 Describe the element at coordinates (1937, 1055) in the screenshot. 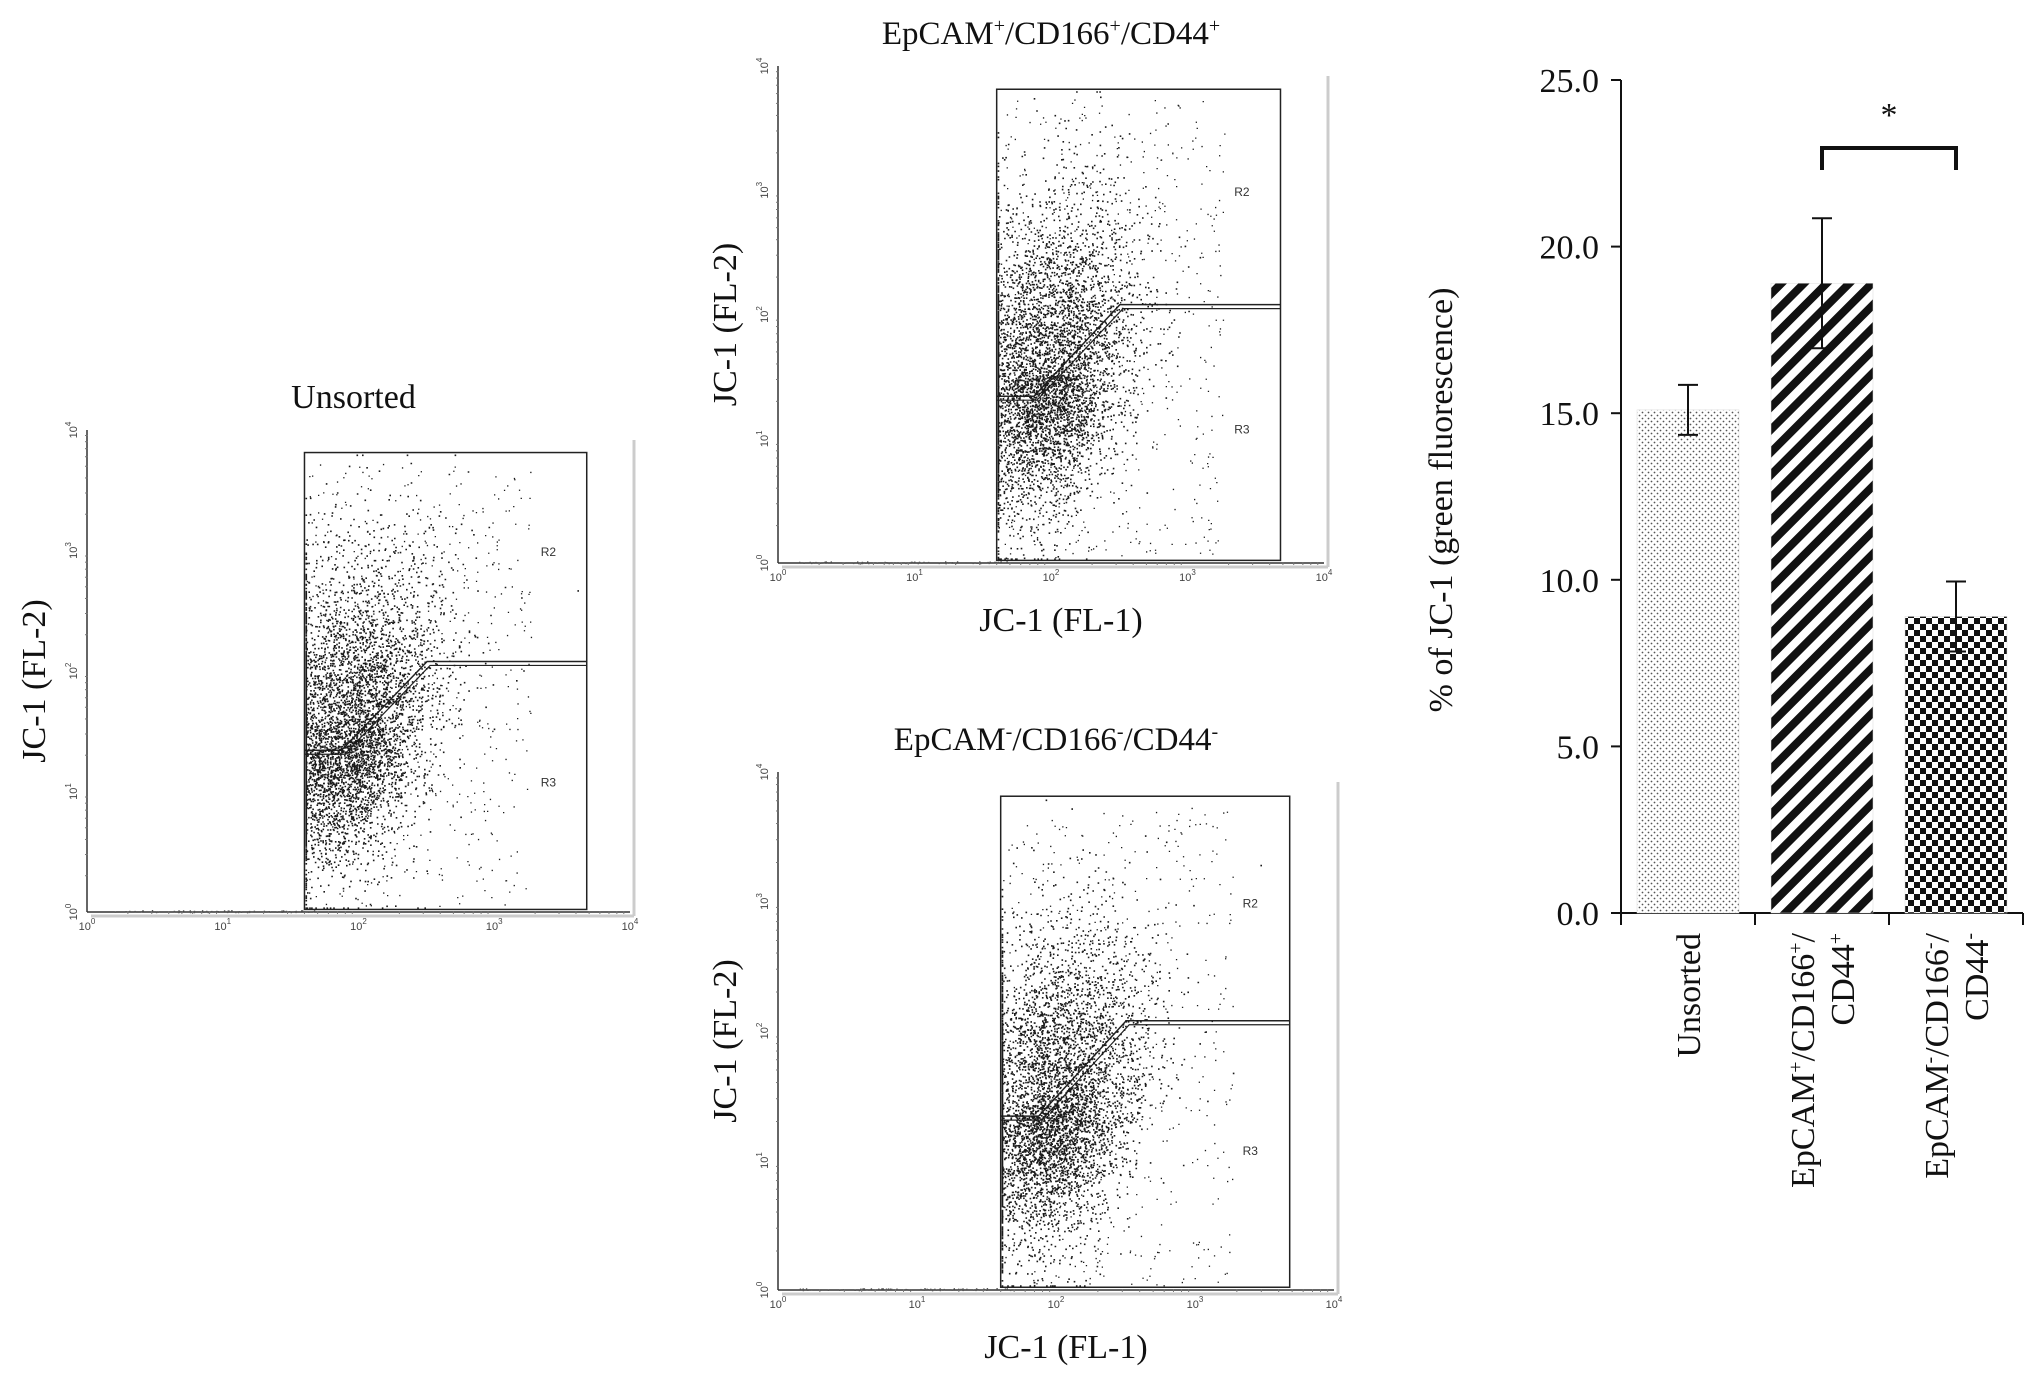

I see `bar-category-label: EpCAM-​/CD166-​/` at that location.